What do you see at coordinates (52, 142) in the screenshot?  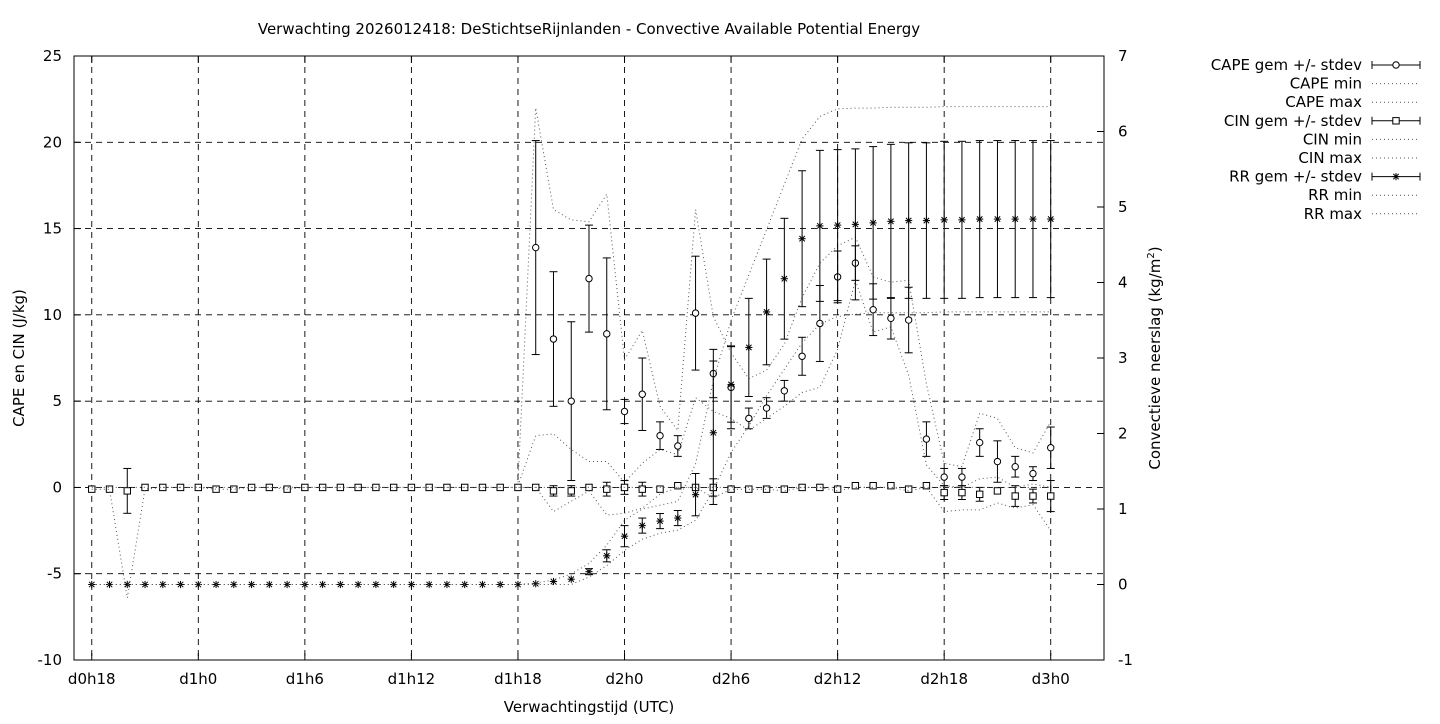 I see `y-tick-label: 20` at bounding box center [52, 142].